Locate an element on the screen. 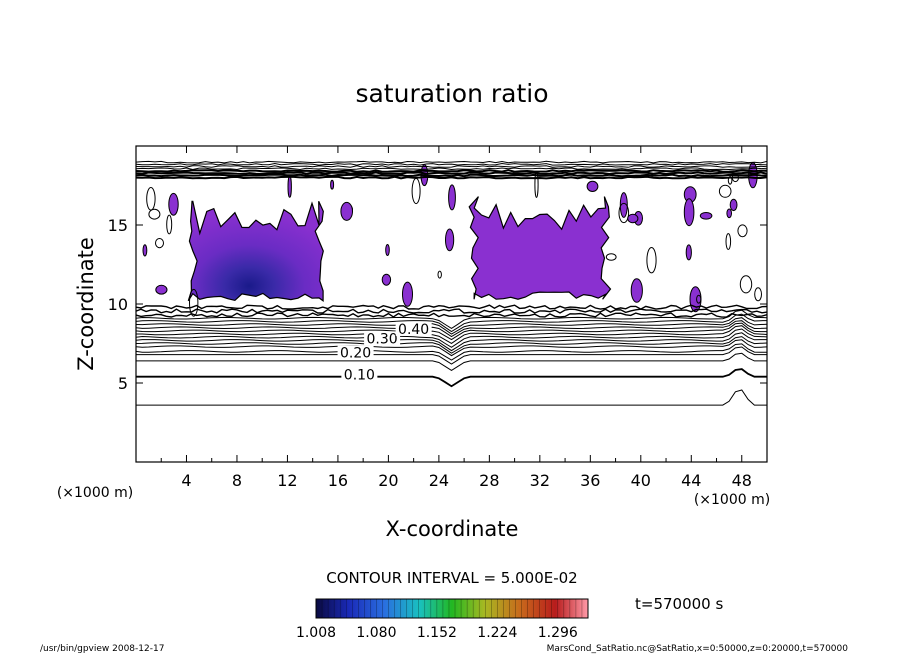 This screenshot has height=654, width=904. x-tick-label: 8 is located at coordinates (237, 480).